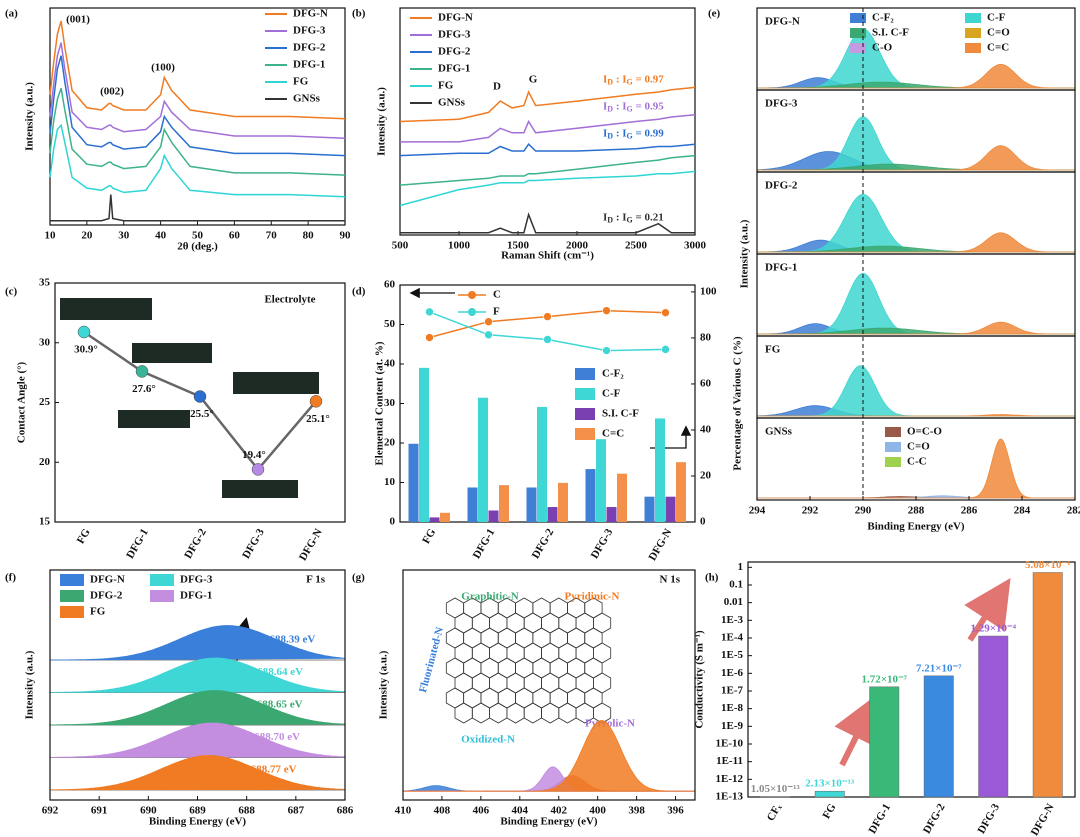  I want to click on ratio-value: 0.99, so click(655, 133).